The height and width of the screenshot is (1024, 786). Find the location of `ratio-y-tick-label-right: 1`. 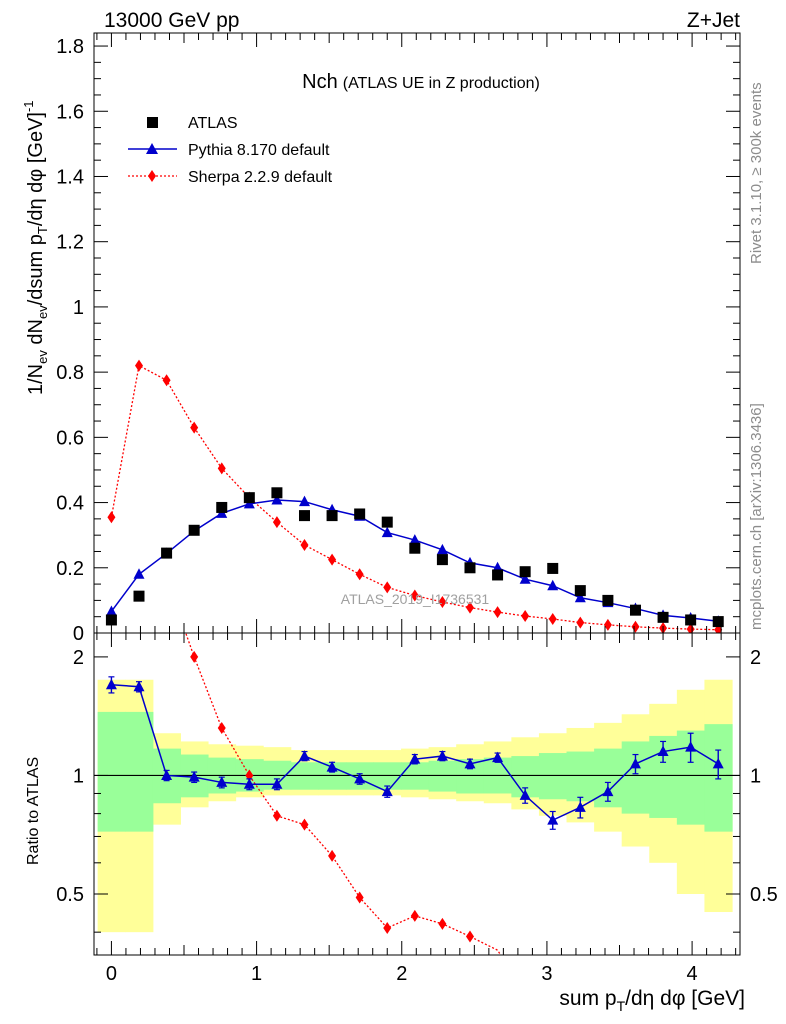

ratio-y-tick-label-right: 1 is located at coordinates (755, 776).